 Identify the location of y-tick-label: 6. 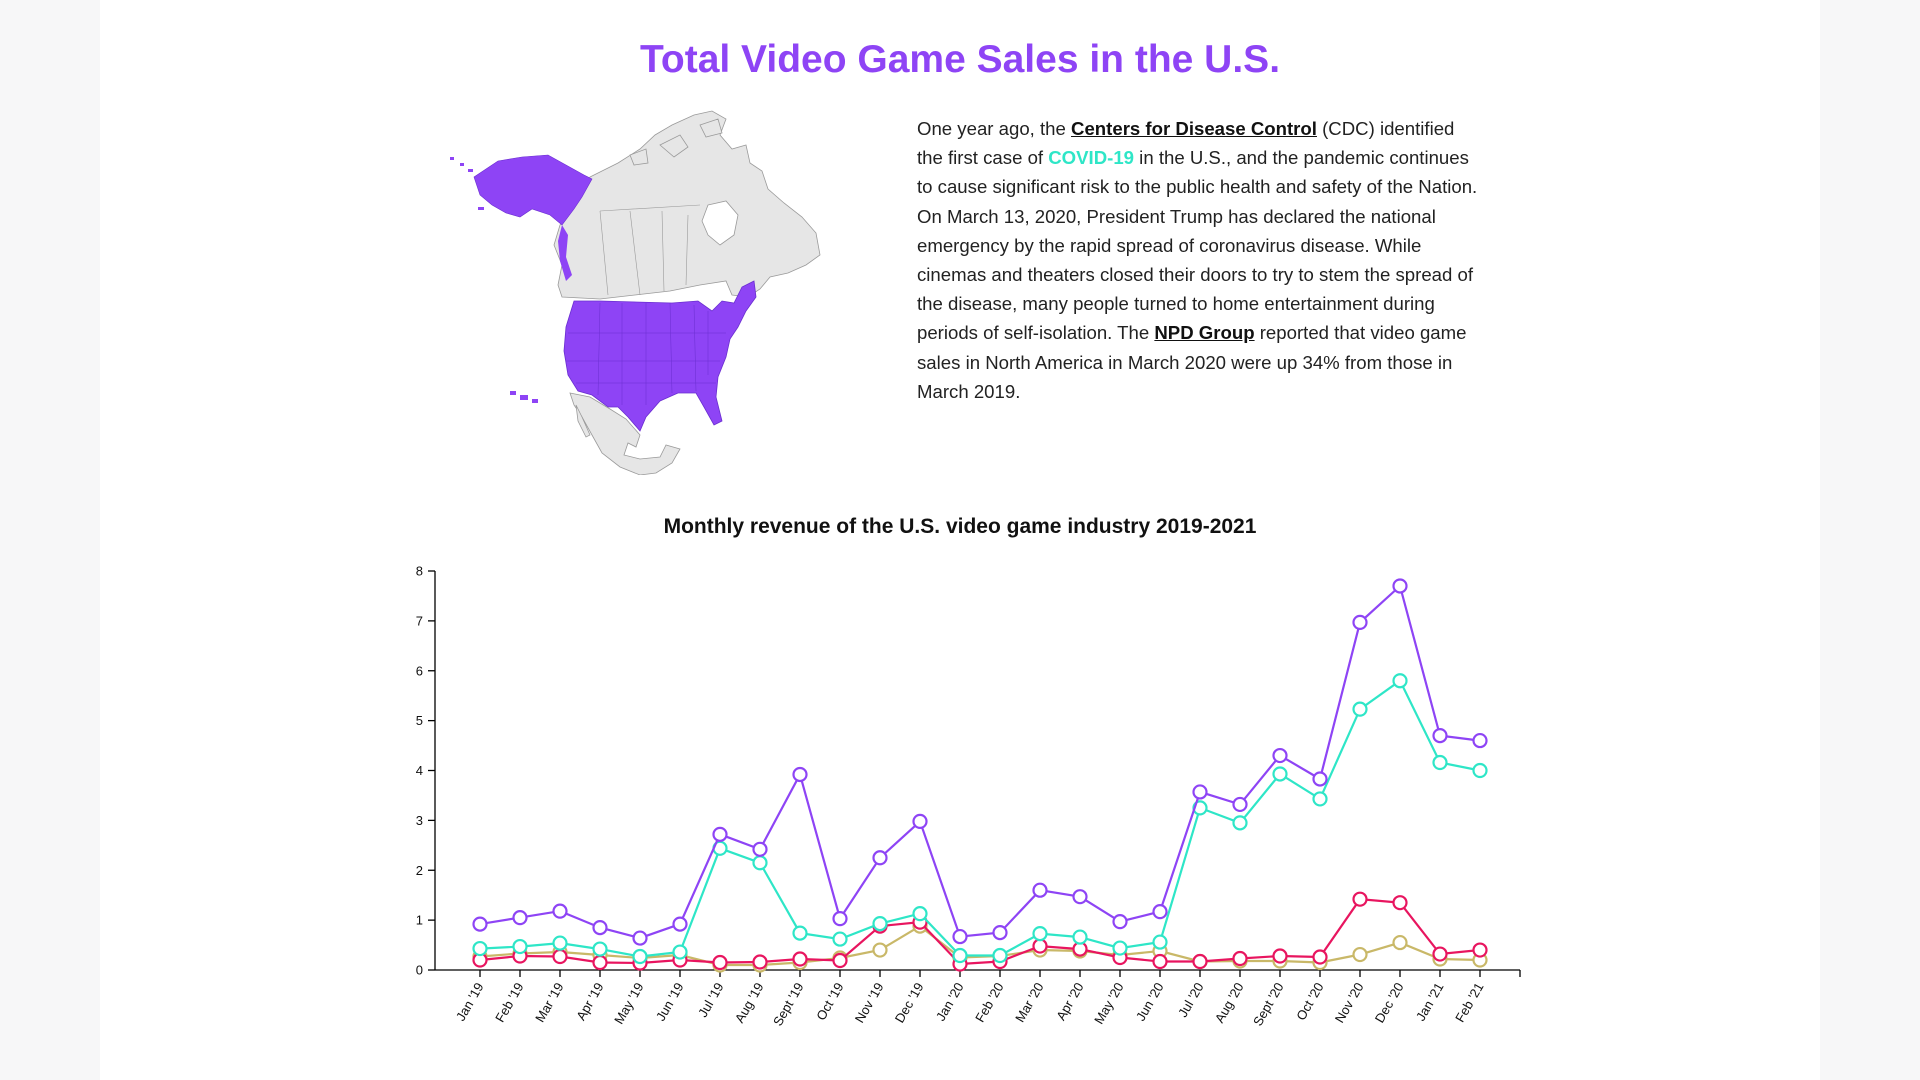
(419, 670).